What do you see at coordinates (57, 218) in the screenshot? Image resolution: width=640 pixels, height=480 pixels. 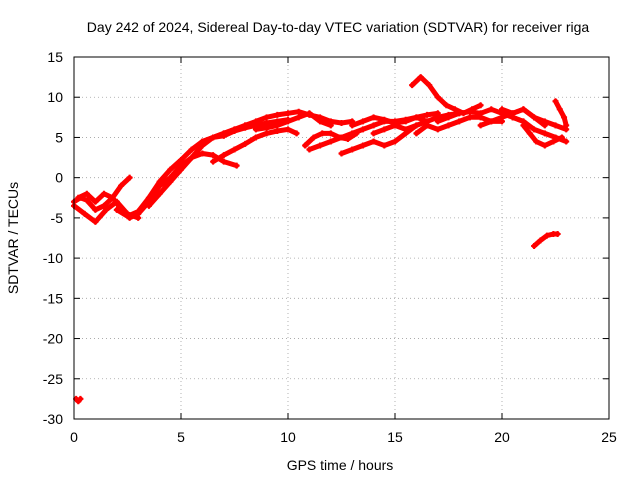 I see `y-tick-label: -5` at bounding box center [57, 218].